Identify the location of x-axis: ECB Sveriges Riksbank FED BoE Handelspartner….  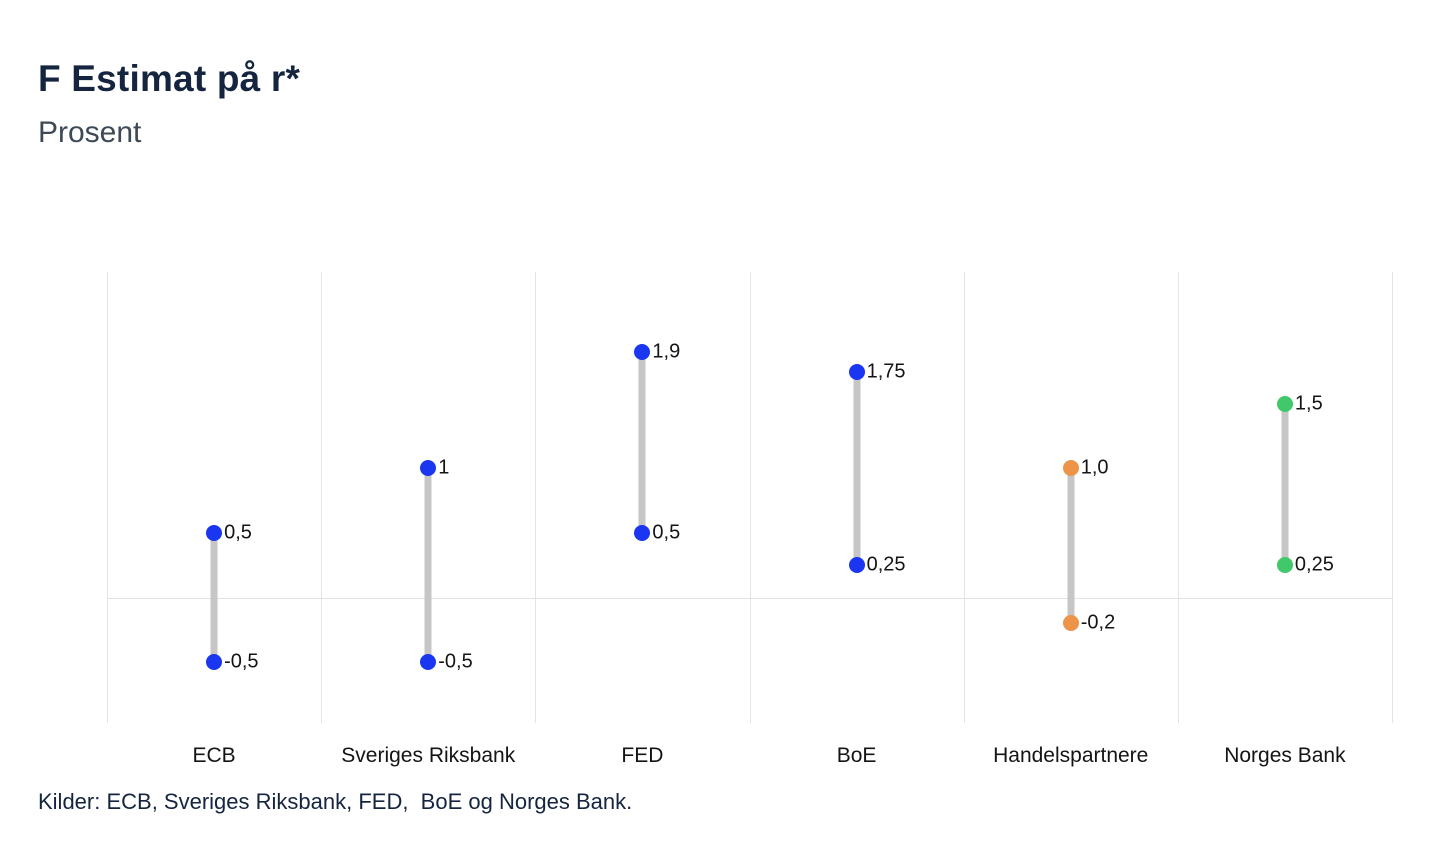
(749, 759).